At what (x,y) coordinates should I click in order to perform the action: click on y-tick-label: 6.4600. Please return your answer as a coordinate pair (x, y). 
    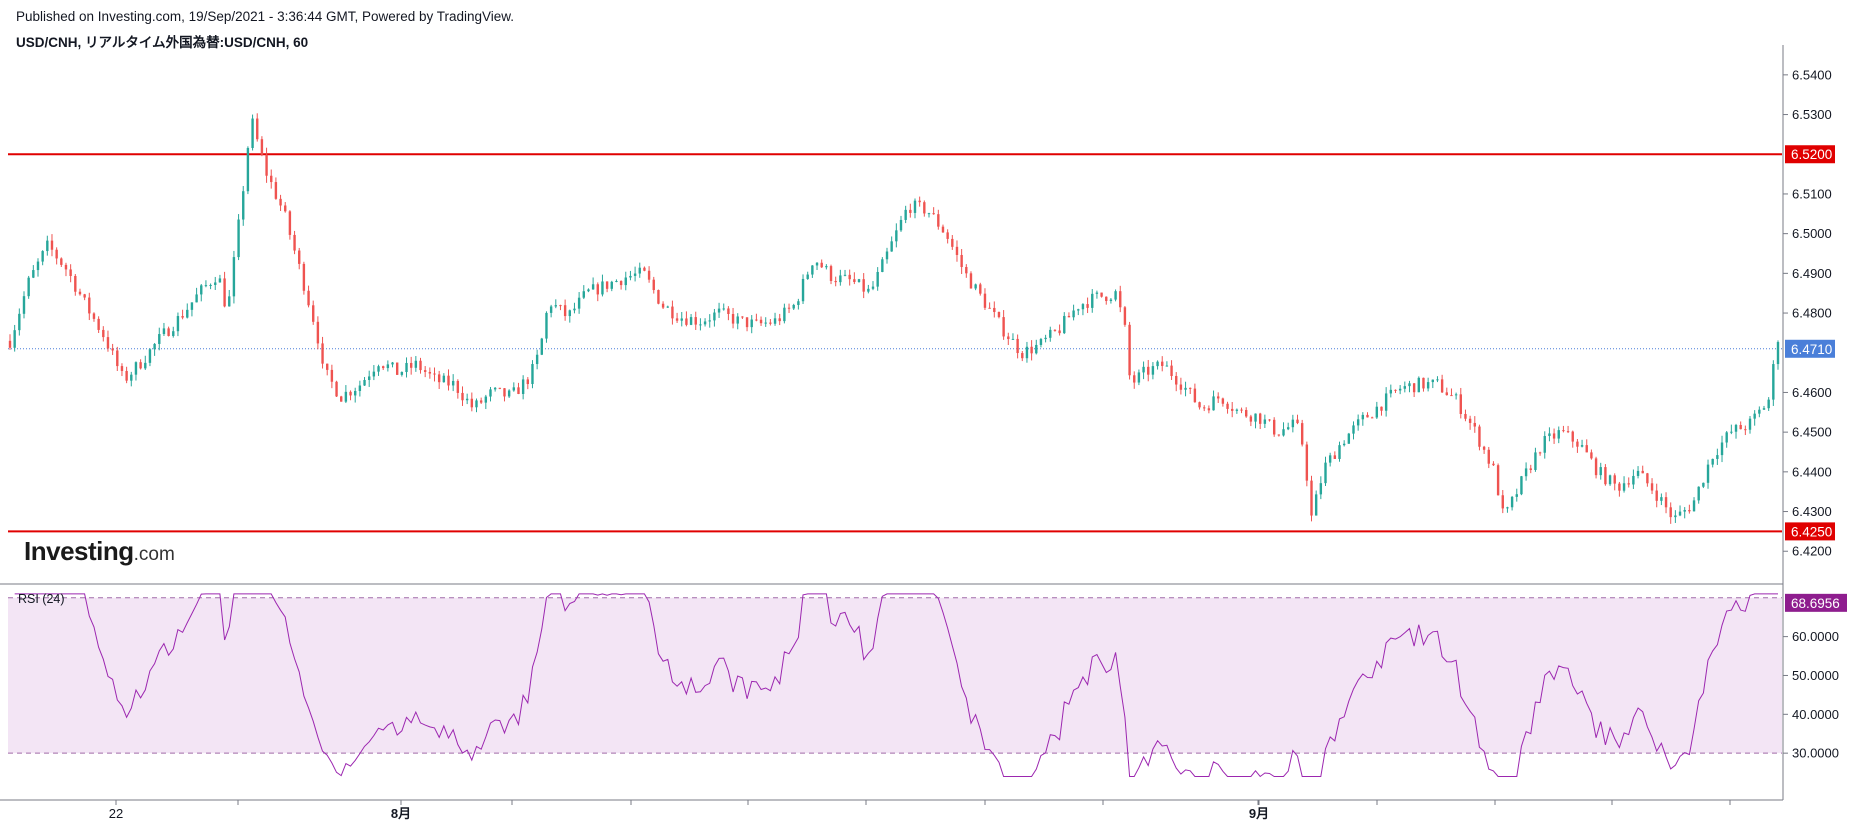
    Looking at the image, I should click on (1812, 392).